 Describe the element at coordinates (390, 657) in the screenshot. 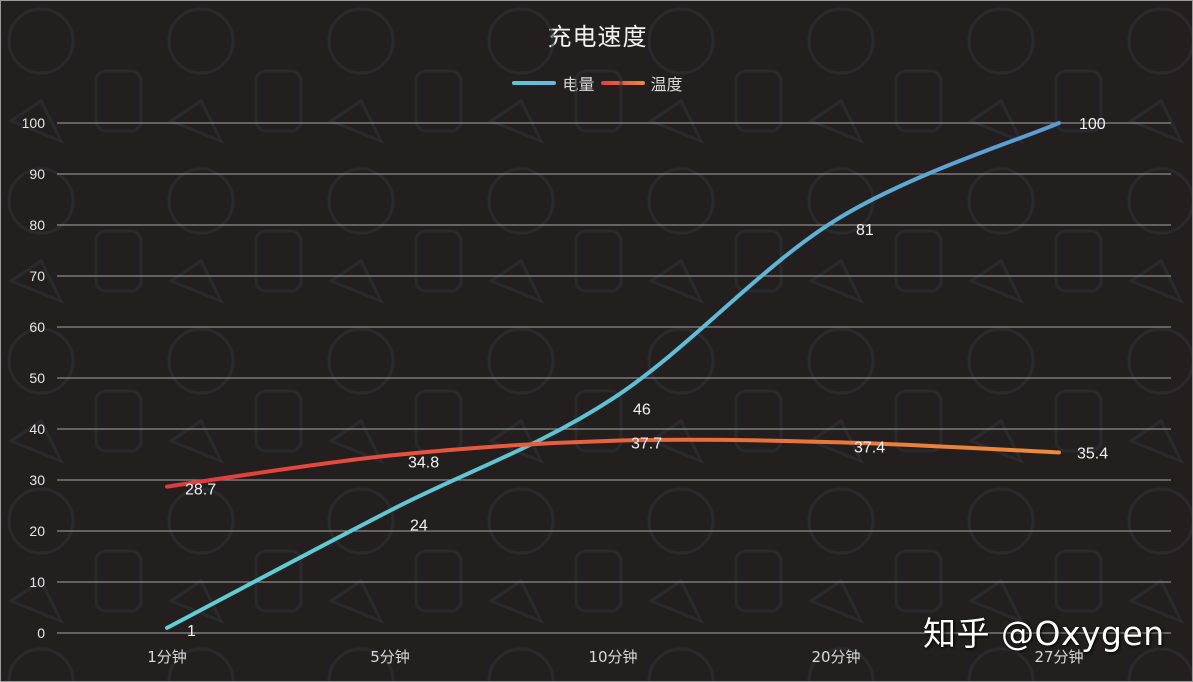

I see `x-tick-label: 5分钟` at that location.